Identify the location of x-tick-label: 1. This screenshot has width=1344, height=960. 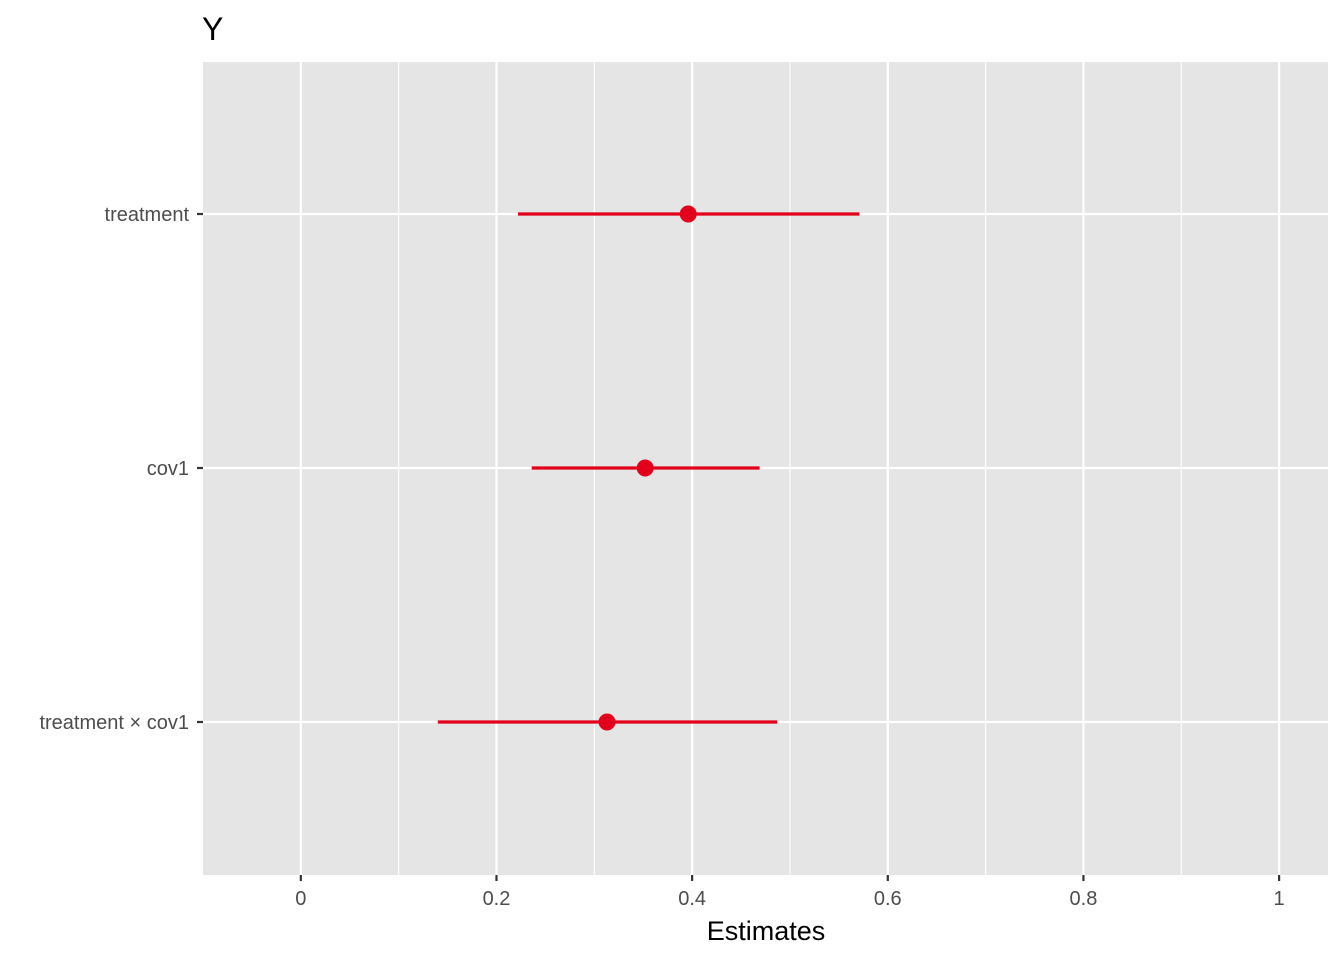
(1279, 899).